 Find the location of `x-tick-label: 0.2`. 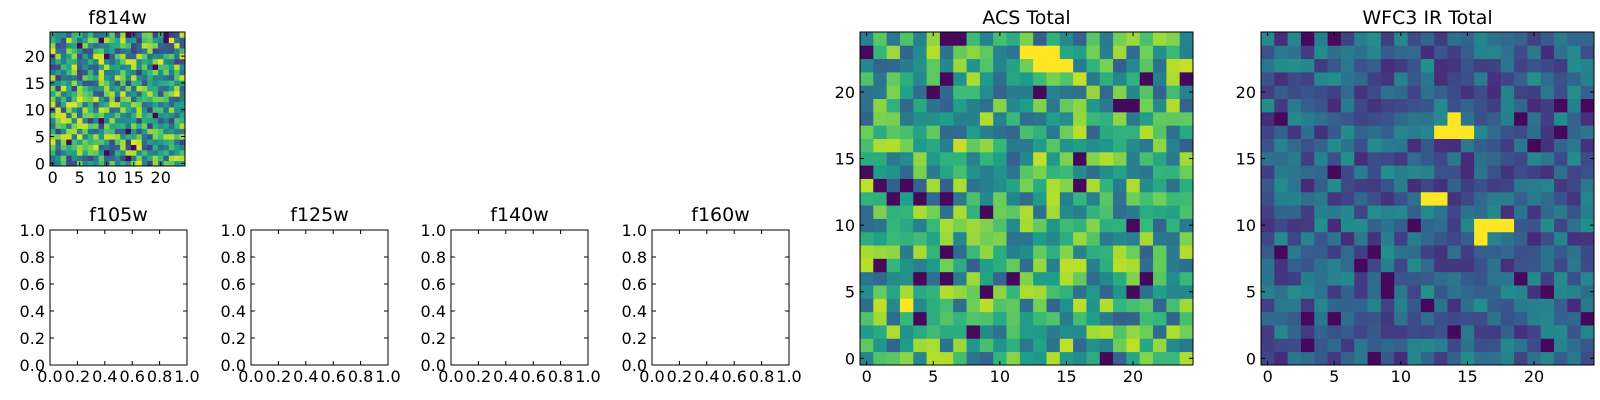

x-tick-label: 0.2 is located at coordinates (679, 376).